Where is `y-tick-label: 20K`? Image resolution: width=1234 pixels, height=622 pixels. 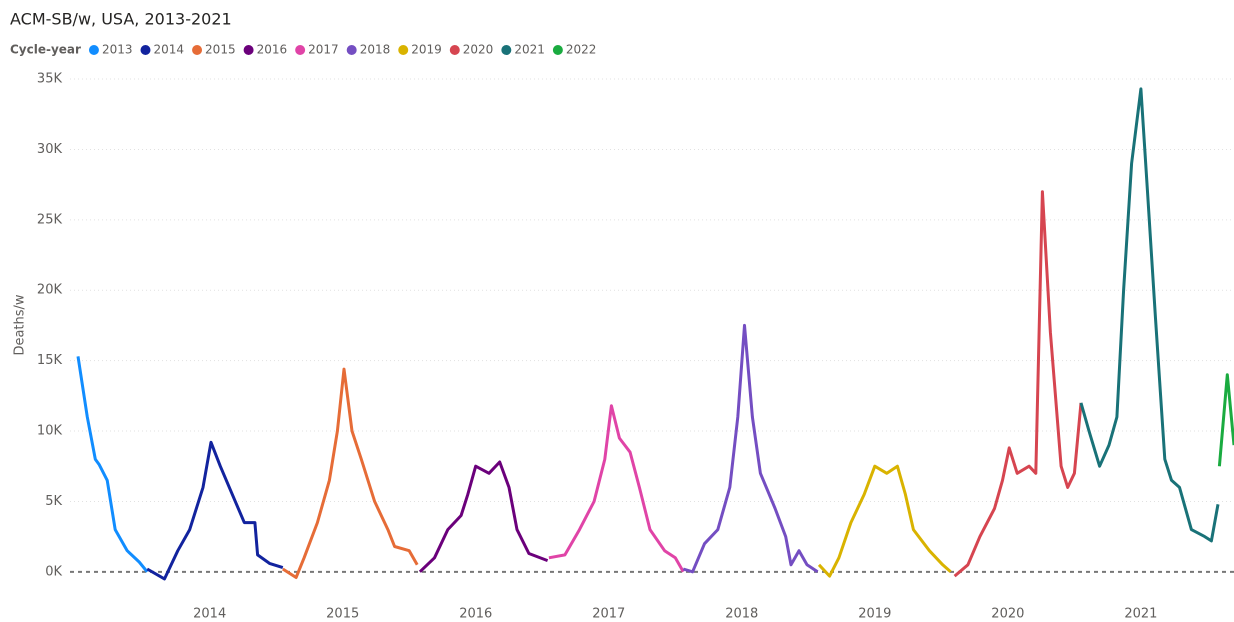
y-tick-label: 20K is located at coordinates (50, 290).